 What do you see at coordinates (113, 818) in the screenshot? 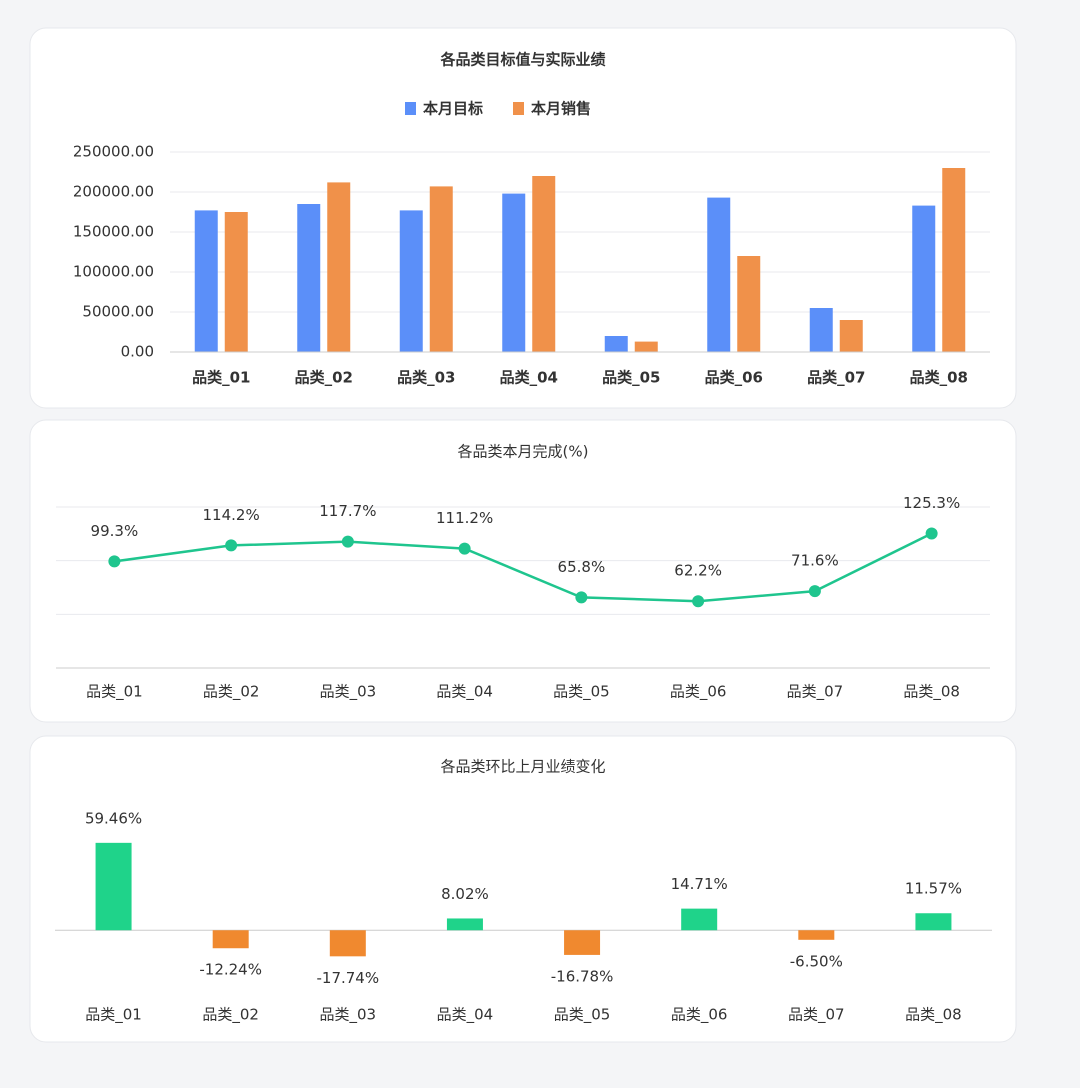
I see `data-label: 59.46%` at bounding box center [113, 818].